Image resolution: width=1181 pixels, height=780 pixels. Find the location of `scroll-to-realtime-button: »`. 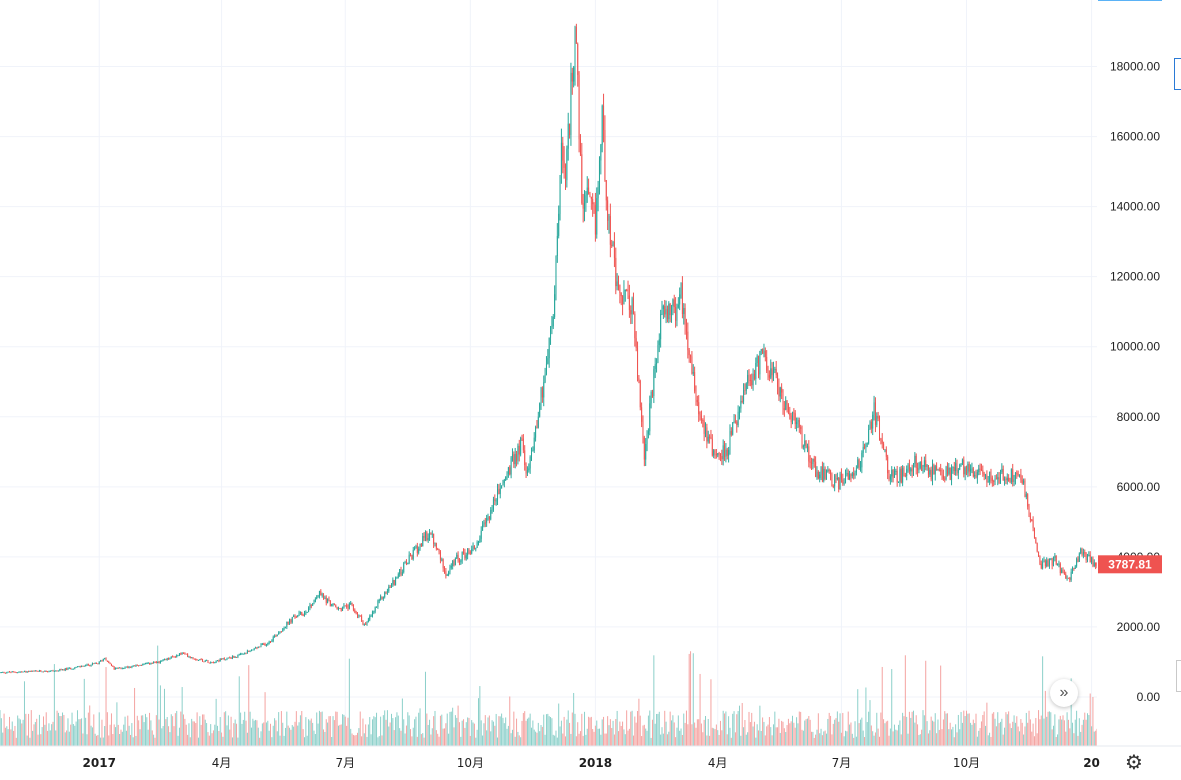

scroll-to-realtime-button: » is located at coordinates (1064, 693).